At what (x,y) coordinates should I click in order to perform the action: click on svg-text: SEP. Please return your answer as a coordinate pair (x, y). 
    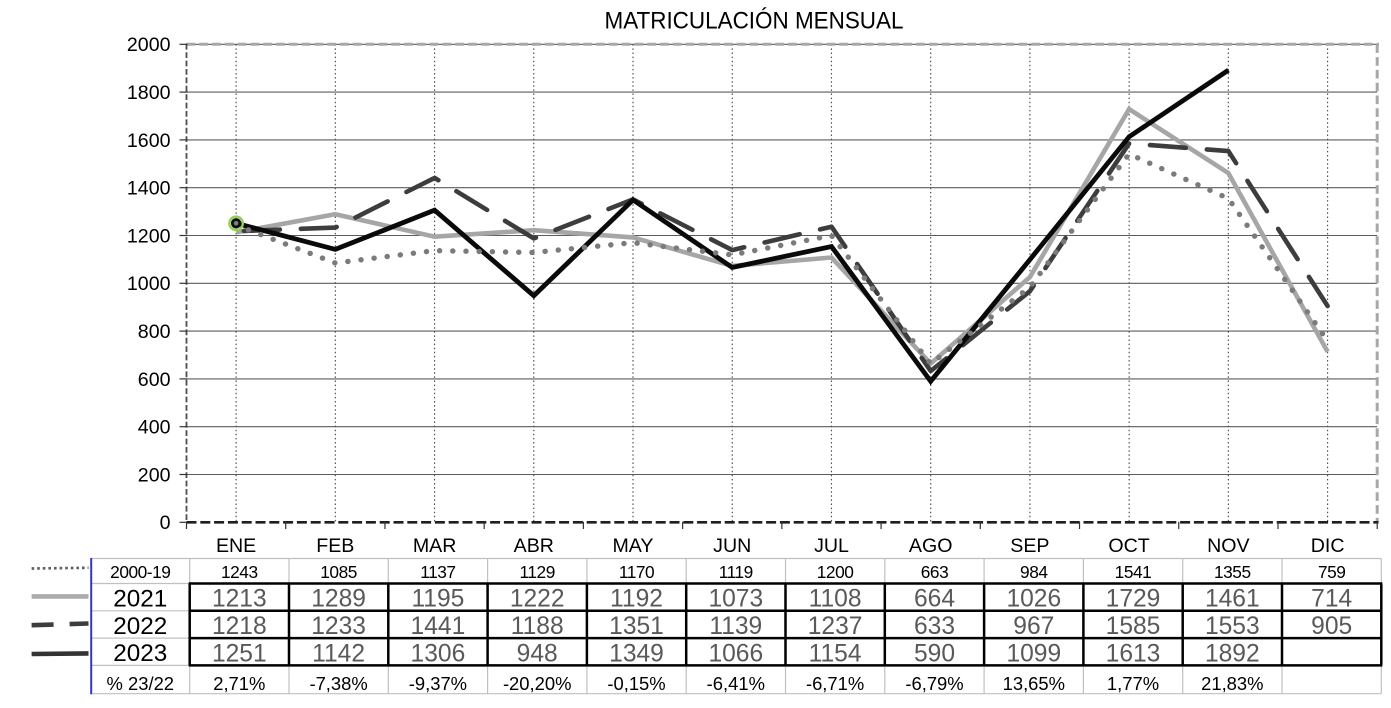
    Looking at the image, I should click on (1029, 546).